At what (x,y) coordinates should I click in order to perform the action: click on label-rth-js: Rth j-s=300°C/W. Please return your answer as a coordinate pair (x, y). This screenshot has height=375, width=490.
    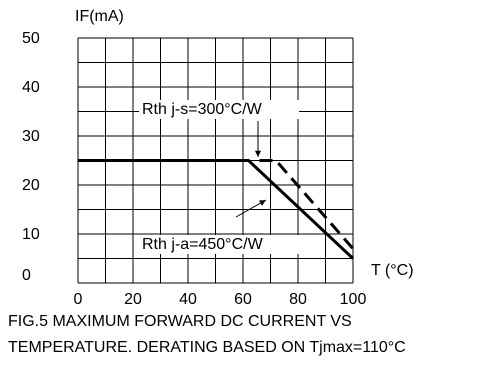
    Looking at the image, I should click on (202, 109).